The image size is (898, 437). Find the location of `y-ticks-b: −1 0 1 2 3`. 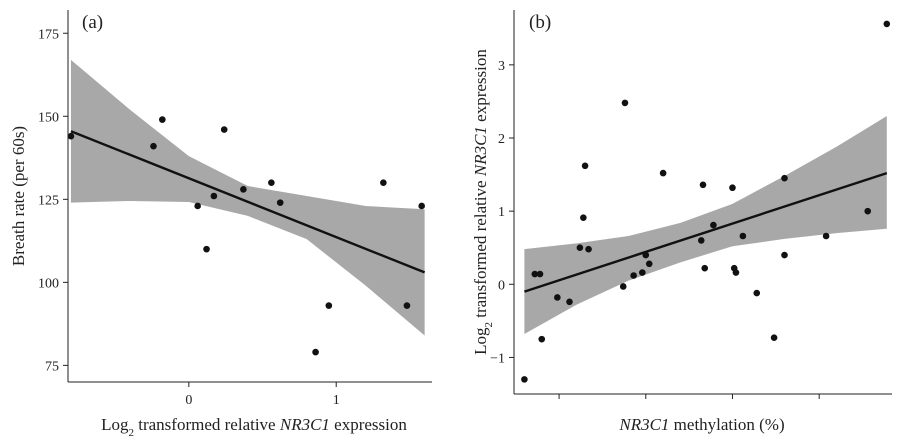

y-ticks-b: −1 0 1 2 3 is located at coordinates (502, 212).